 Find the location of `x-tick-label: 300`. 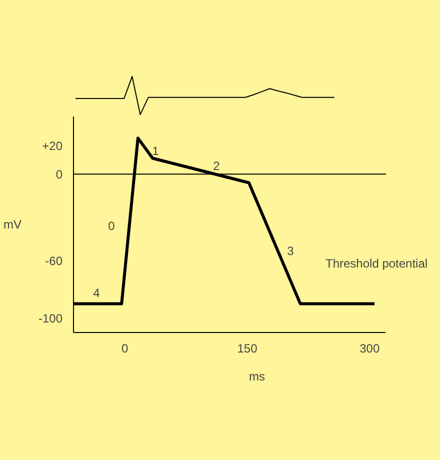

x-tick-label: 300 is located at coordinates (370, 349).